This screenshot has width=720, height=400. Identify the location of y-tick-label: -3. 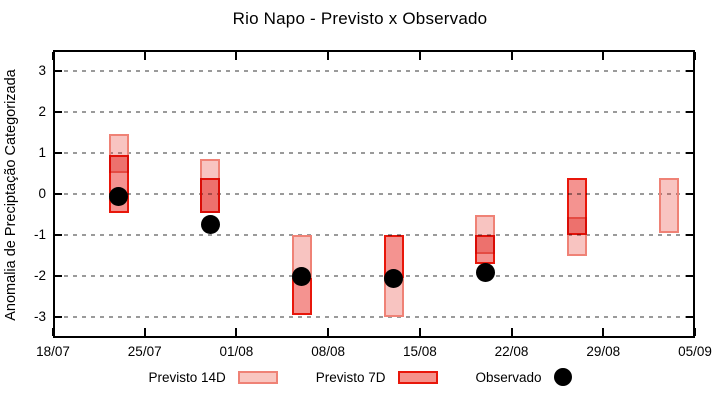
(39, 317).